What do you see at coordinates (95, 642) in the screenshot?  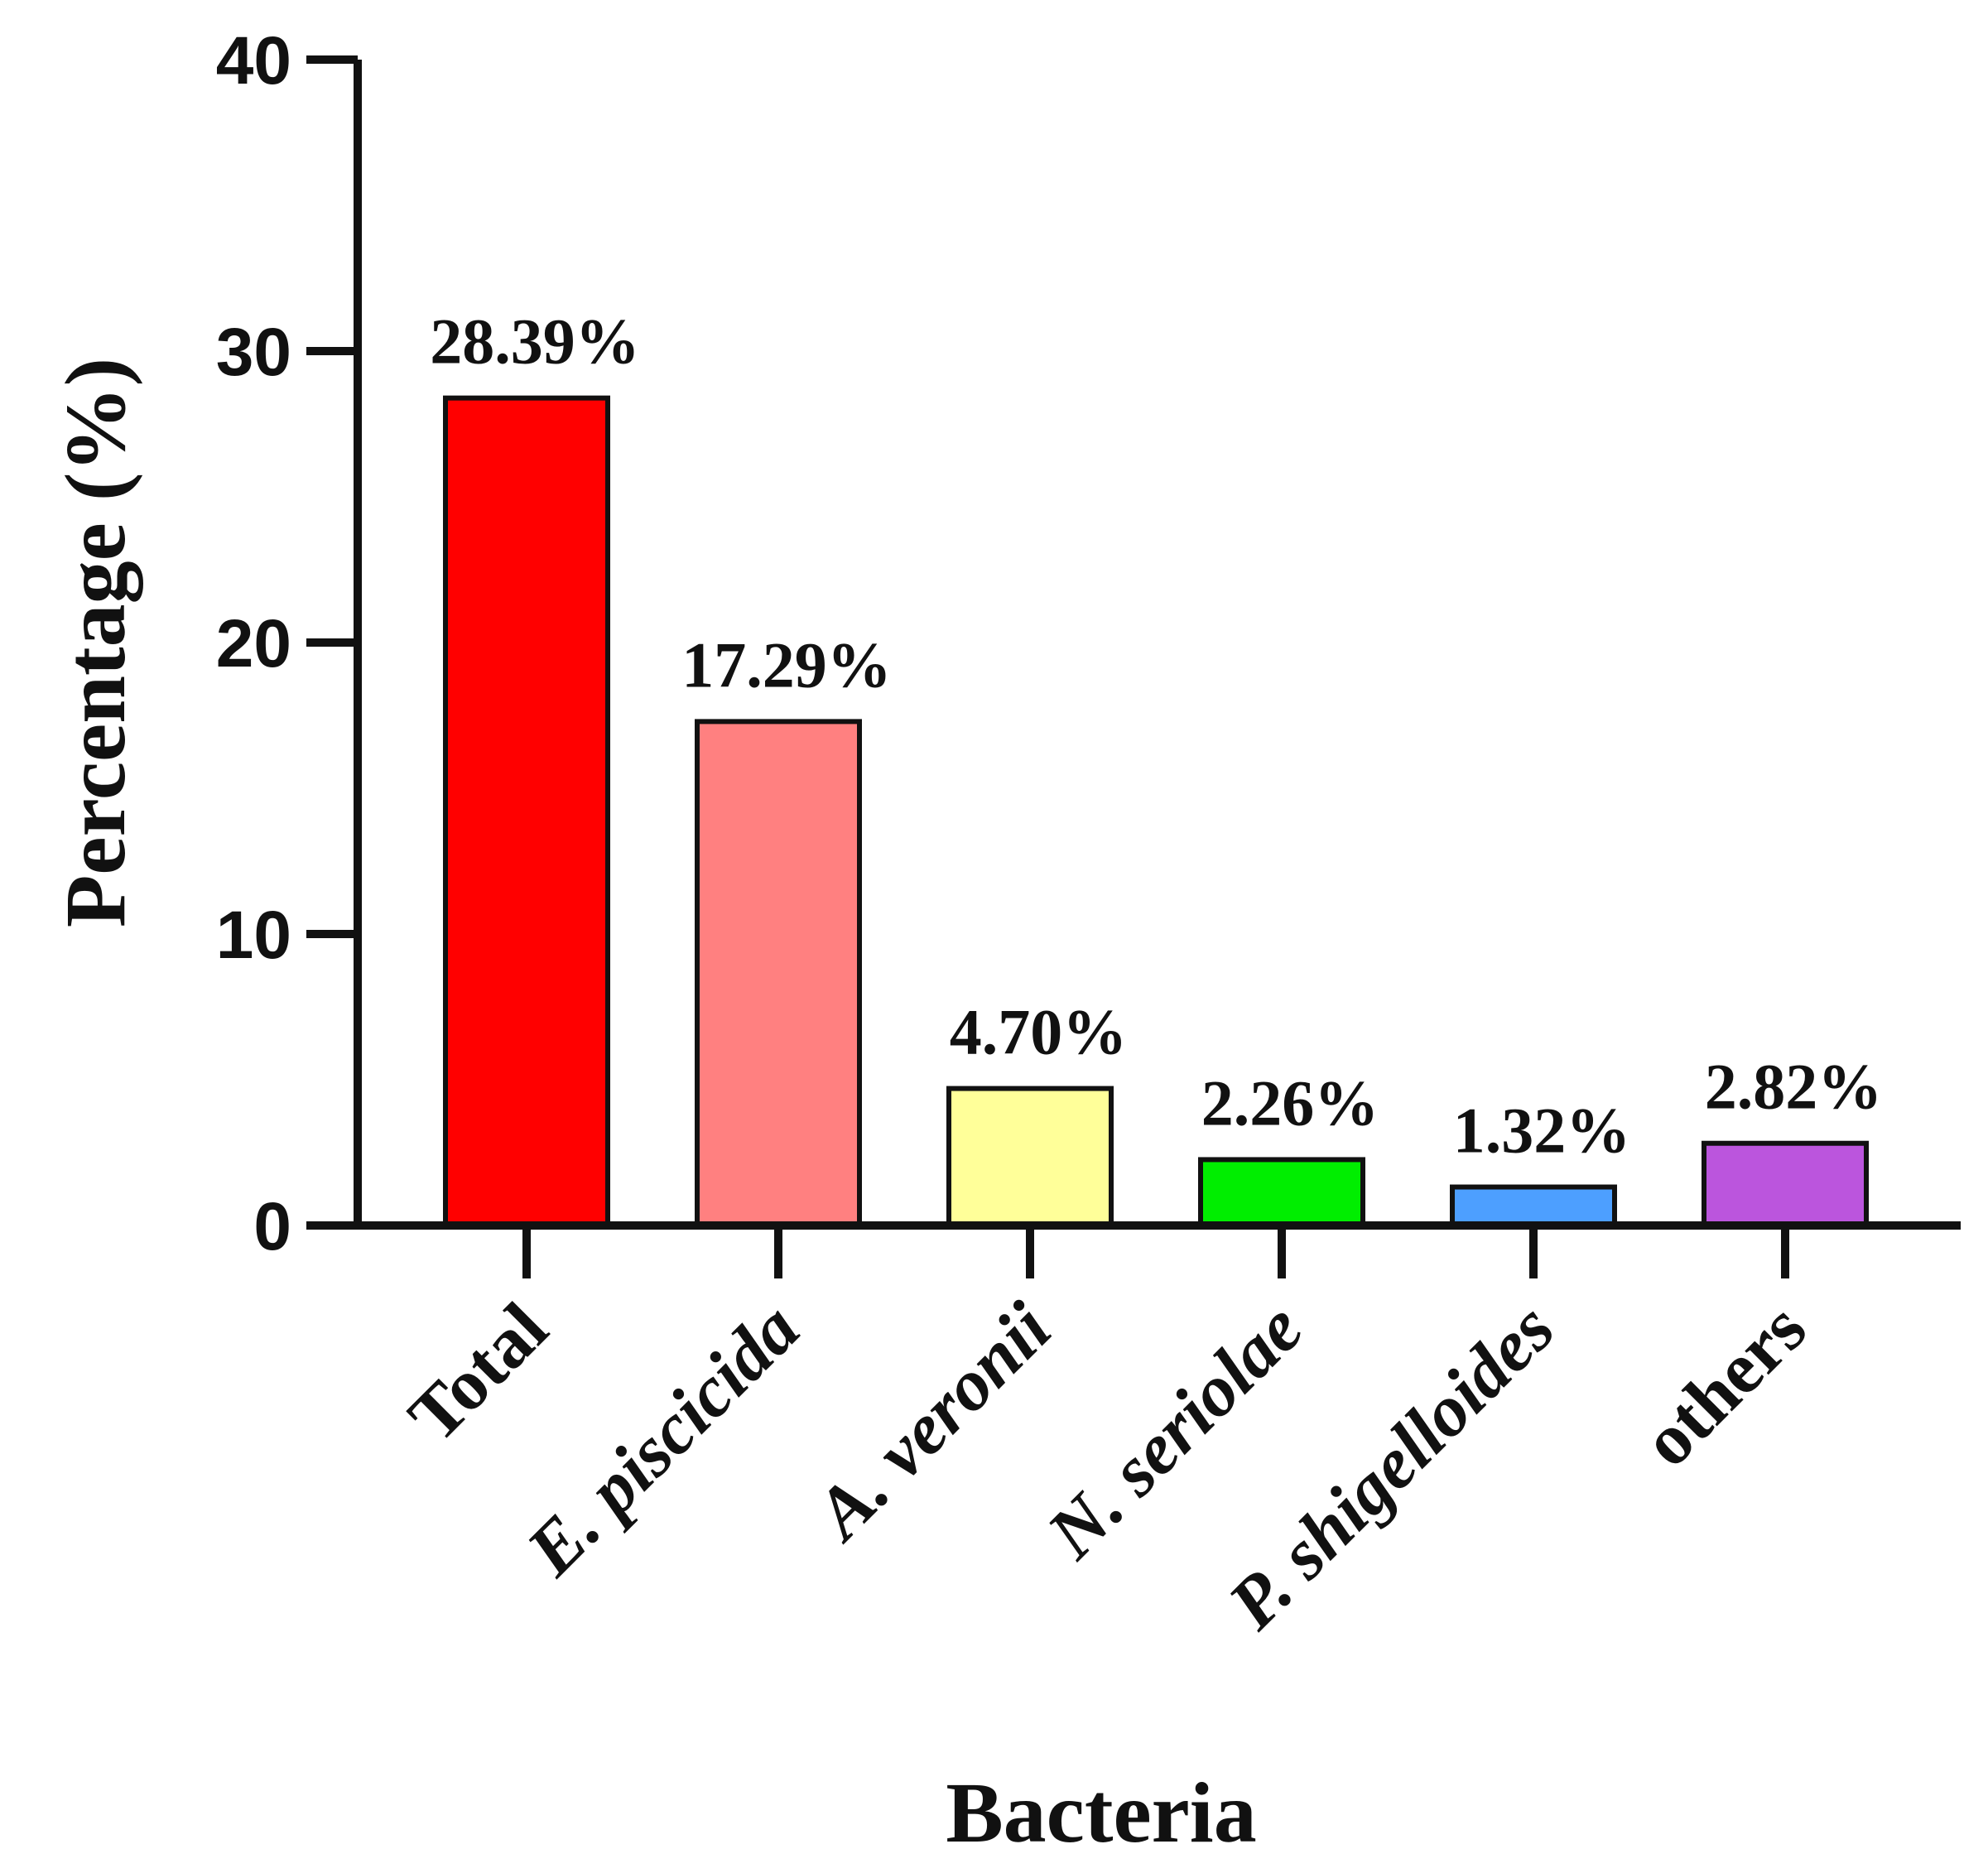 I see `y-axis-title: Percentage (%)` at bounding box center [95, 642].